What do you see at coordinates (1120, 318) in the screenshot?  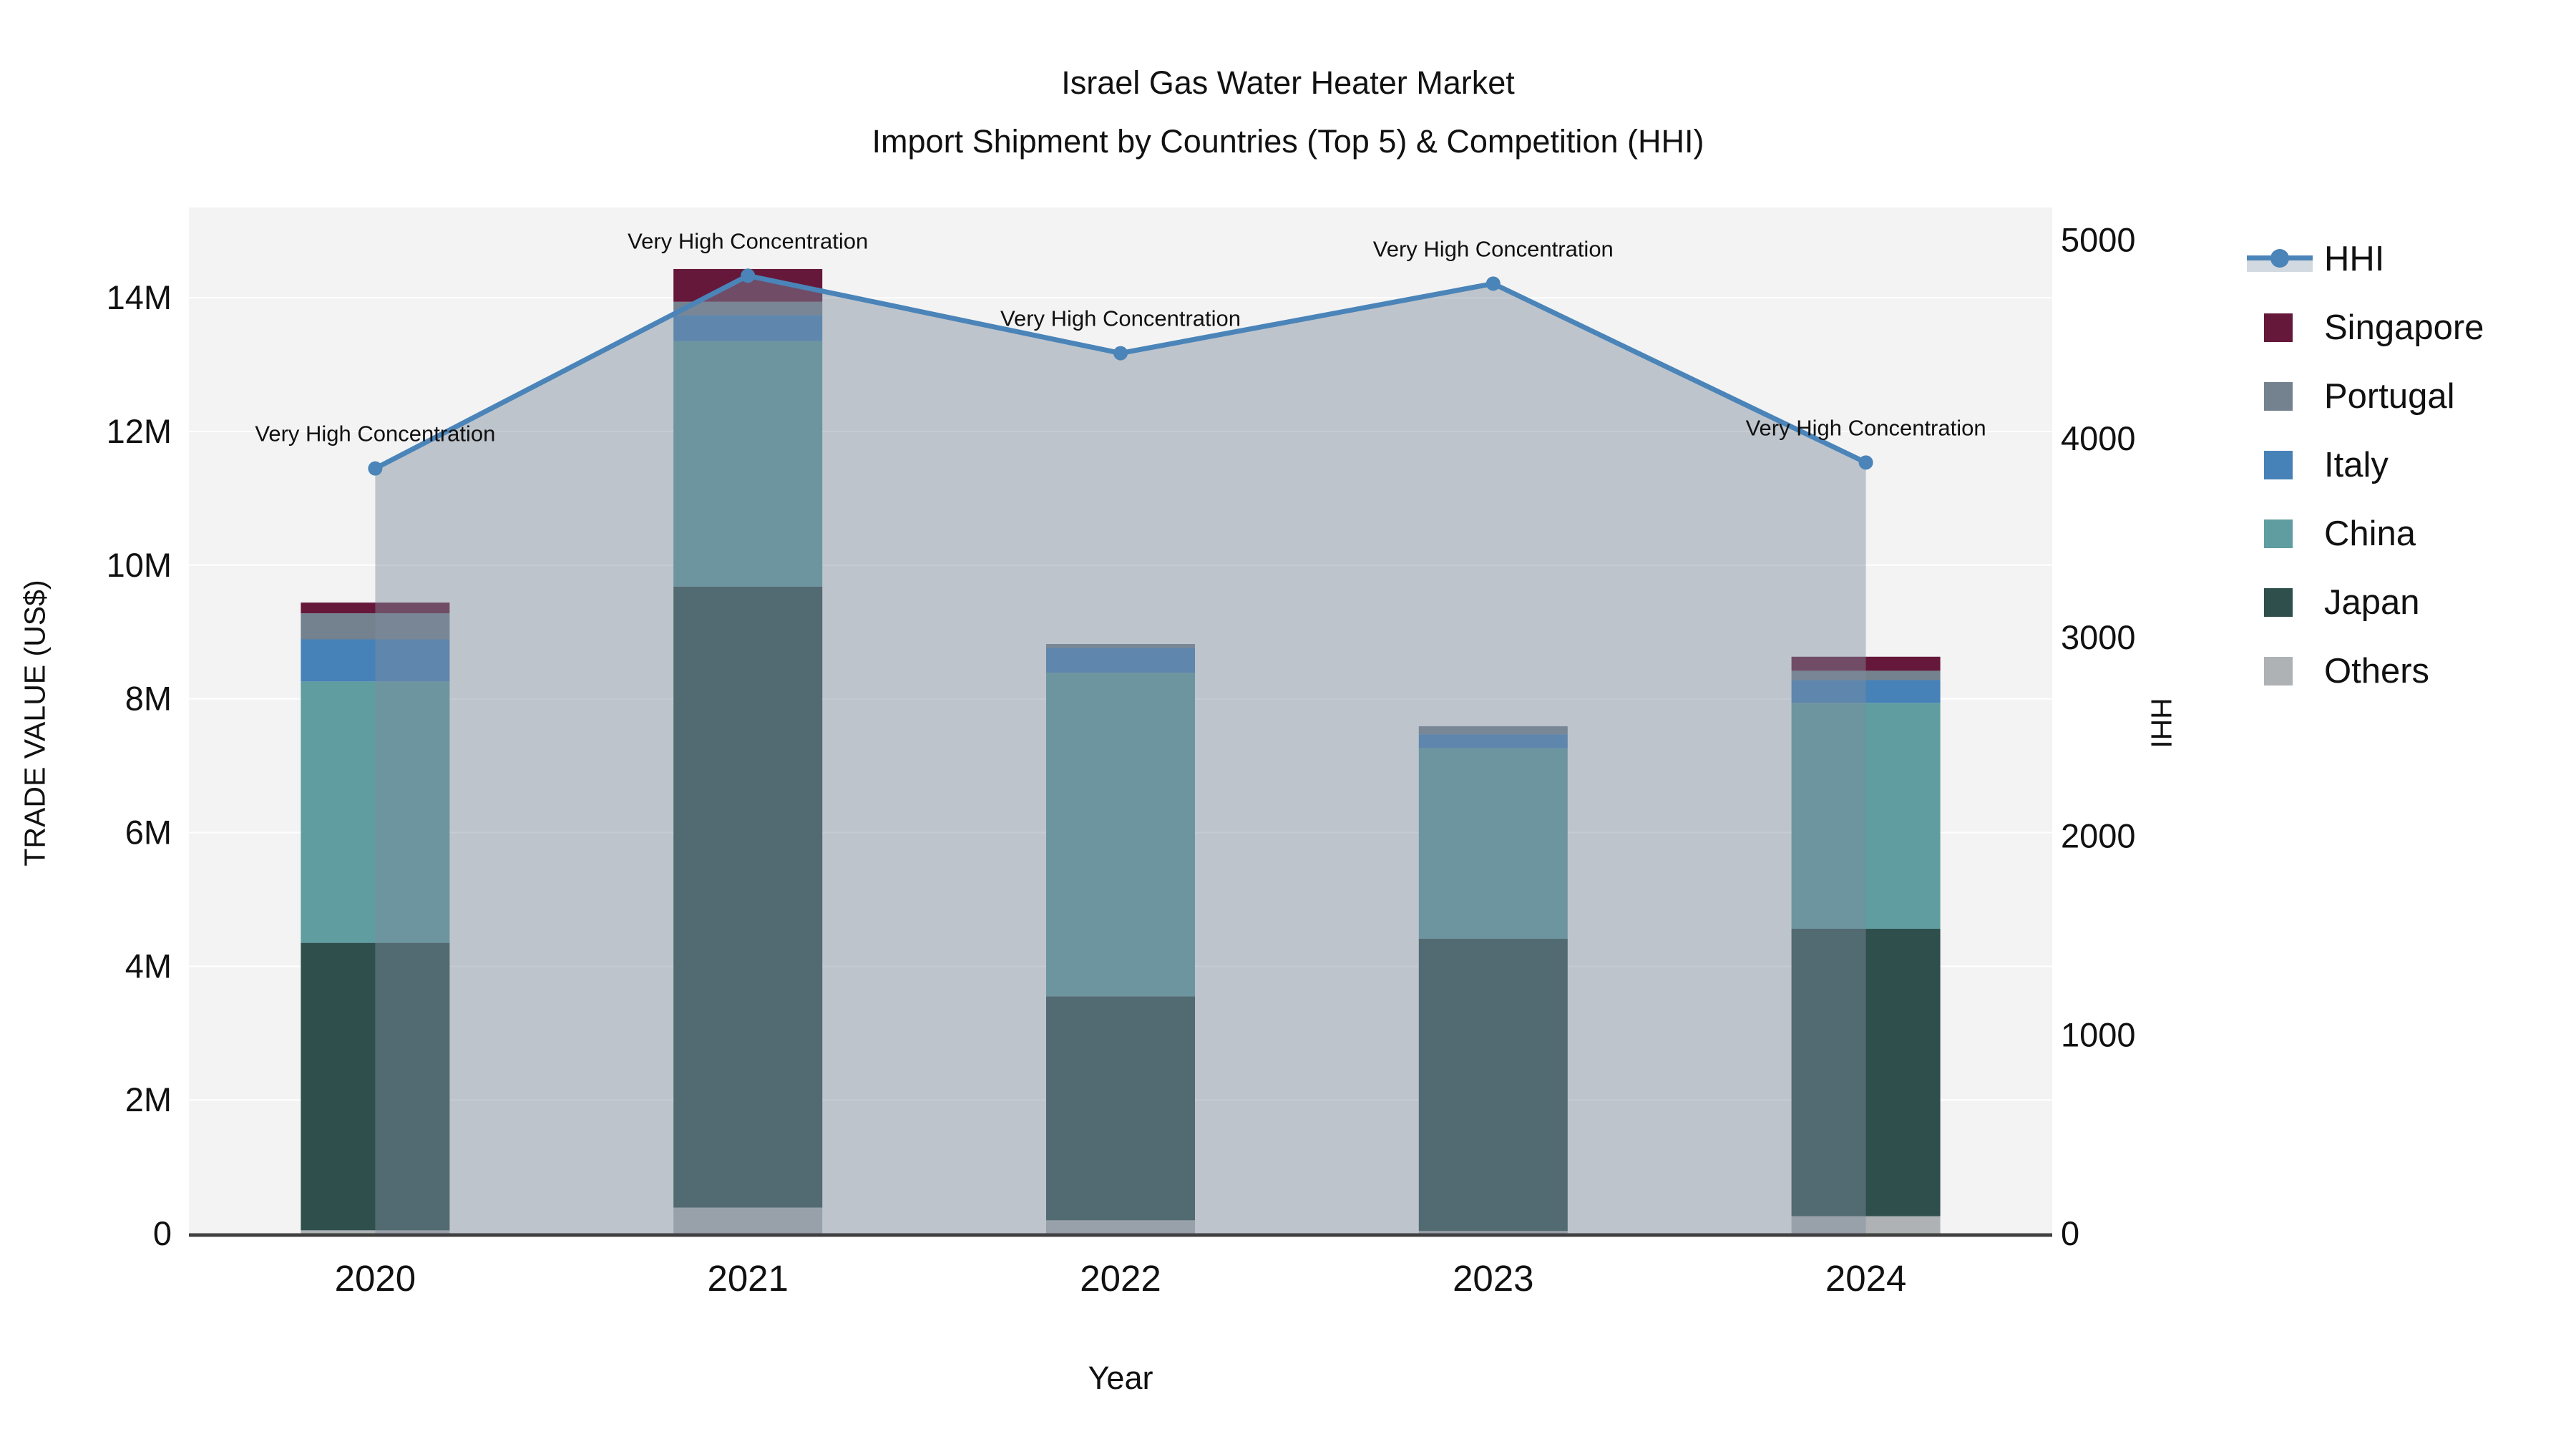 I see `annotation-2022: Very High Concentration` at bounding box center [1120, 318].